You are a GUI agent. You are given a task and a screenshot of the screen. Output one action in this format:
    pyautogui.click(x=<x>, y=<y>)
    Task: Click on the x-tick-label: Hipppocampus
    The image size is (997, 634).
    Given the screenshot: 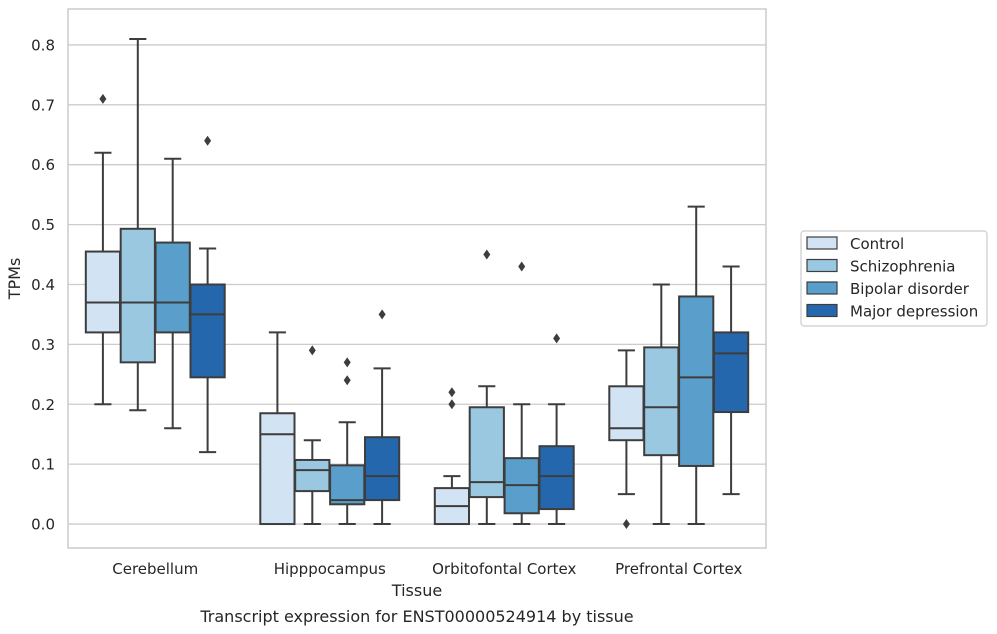 What is the action you would take?
    pyautogui.click(x=330, y=569)
    